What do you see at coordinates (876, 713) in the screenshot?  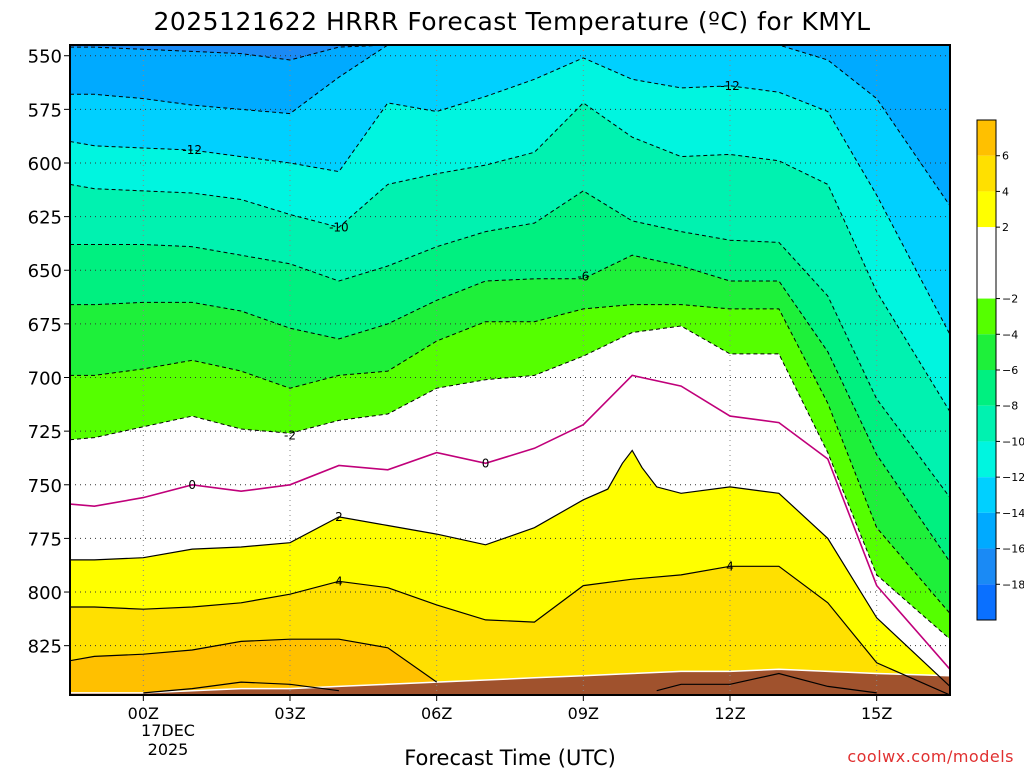 I see `x-tick-label: 15Z` at bounding box center [876, 713].